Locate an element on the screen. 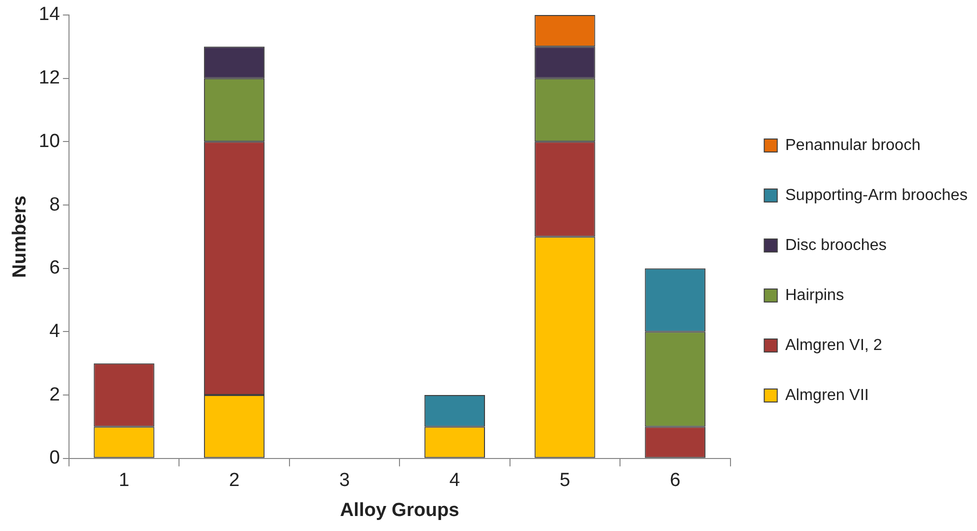  x-axis-title: Alloy Groups is located at coordinates (400, 510).